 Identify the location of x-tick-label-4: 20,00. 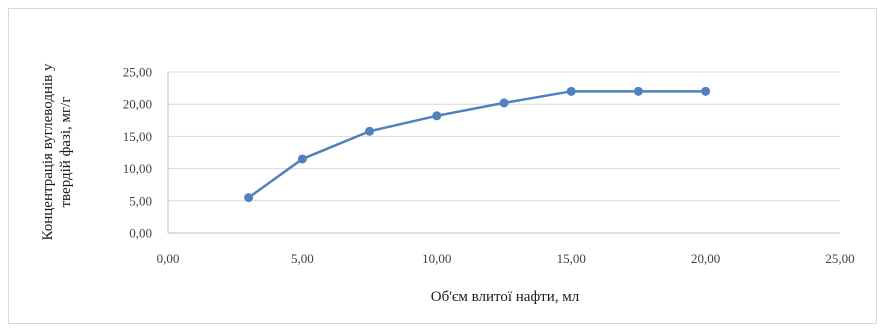
(705, 258).